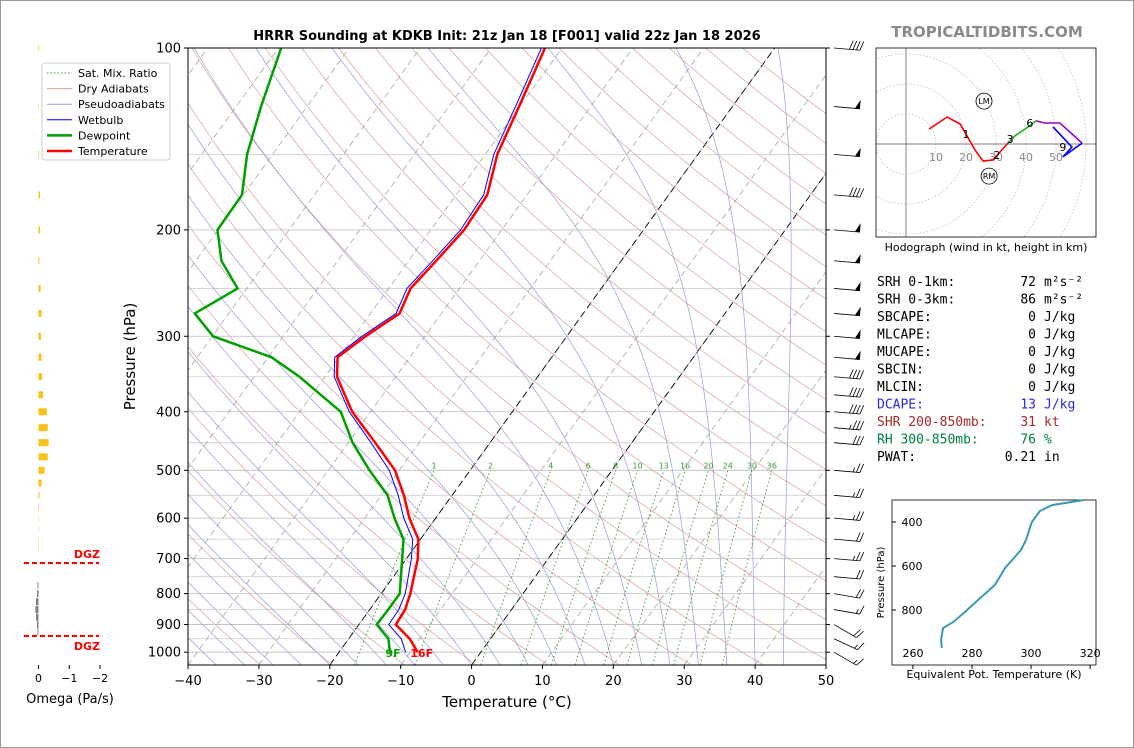  Describe the element at coordinates (1052, 422) in the screenshot. I see `stat-unit: kt` at that location.